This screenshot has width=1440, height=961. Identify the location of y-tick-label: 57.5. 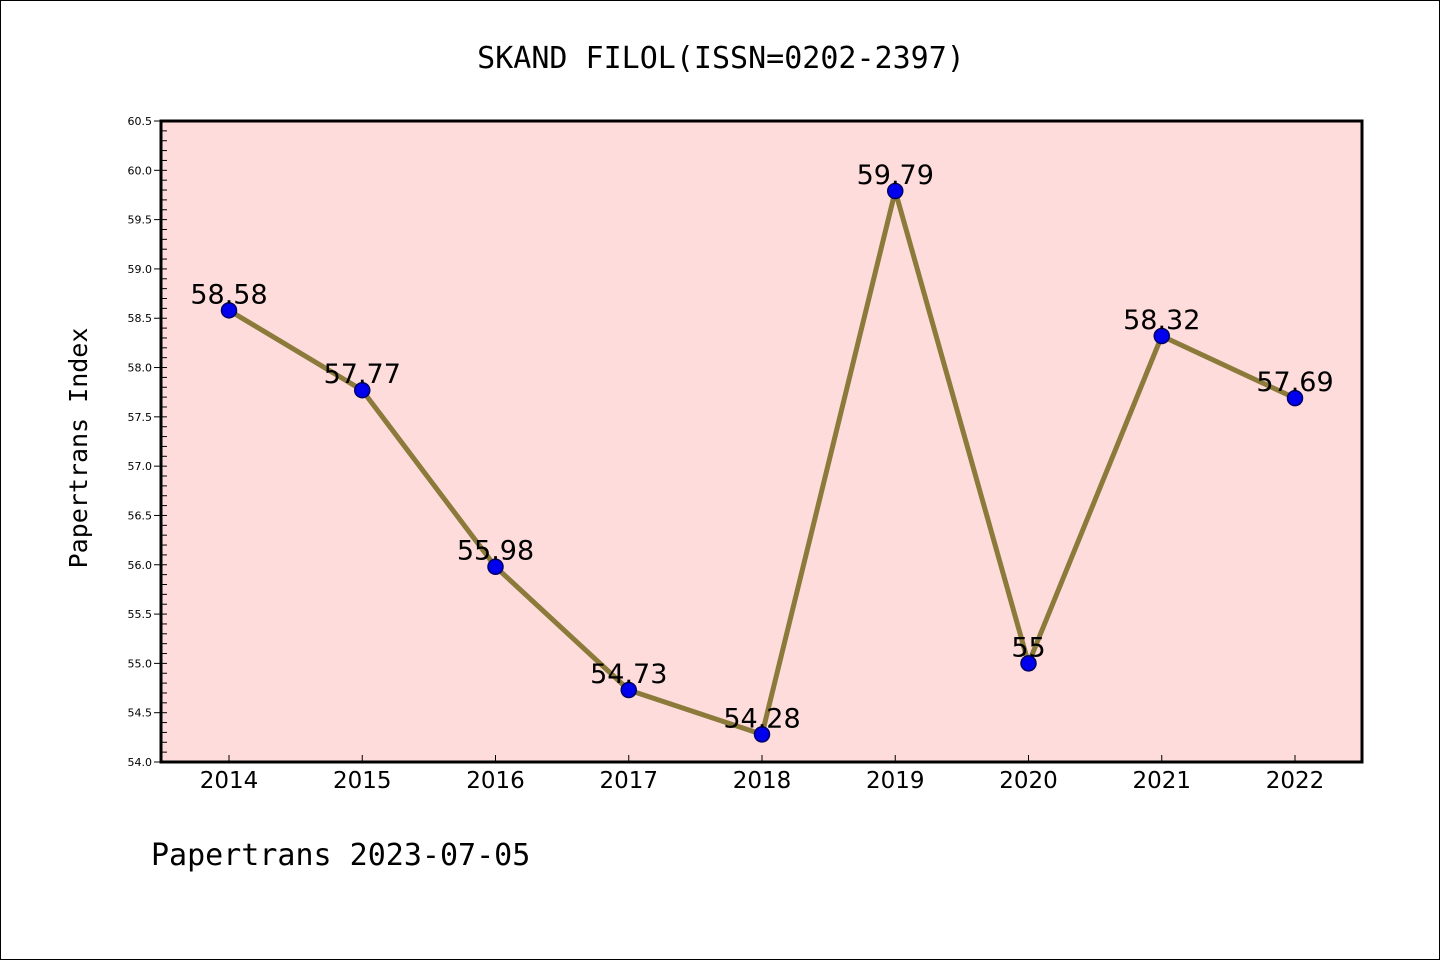
(140, 417).